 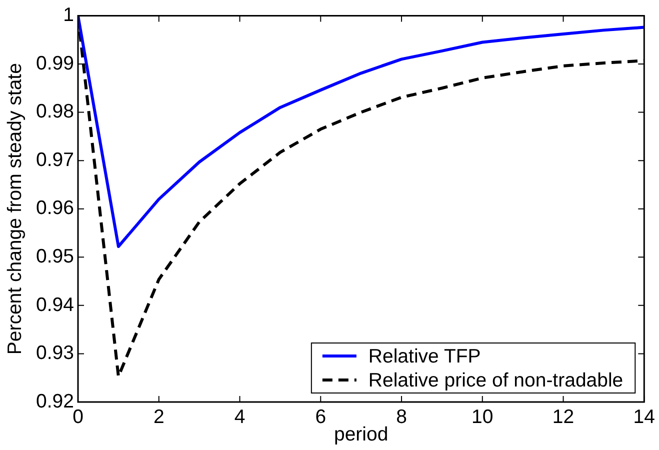 What do you see at coordinates (55, 401) in the screenshot?
I see `y-tick-label: 0.92` at bounding box center [55, 401].